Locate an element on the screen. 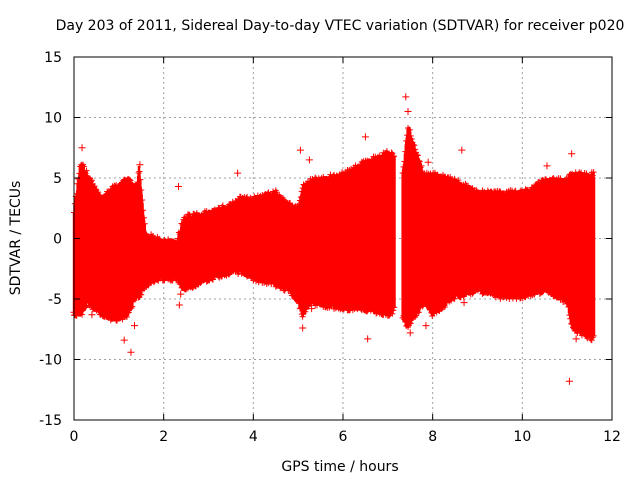 This screenshot has width=640, height=480. y-tick-label: 5 is located at coordinates (57, 179).